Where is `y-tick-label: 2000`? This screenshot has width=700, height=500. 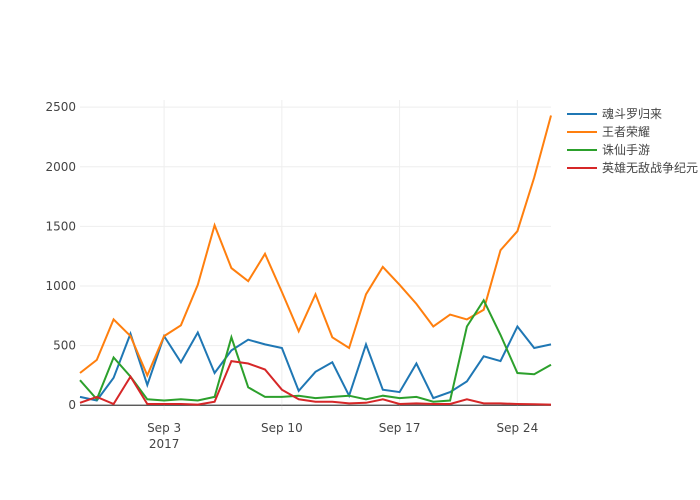
y-tick-label: 2000 is located at coordinates (60, 167).